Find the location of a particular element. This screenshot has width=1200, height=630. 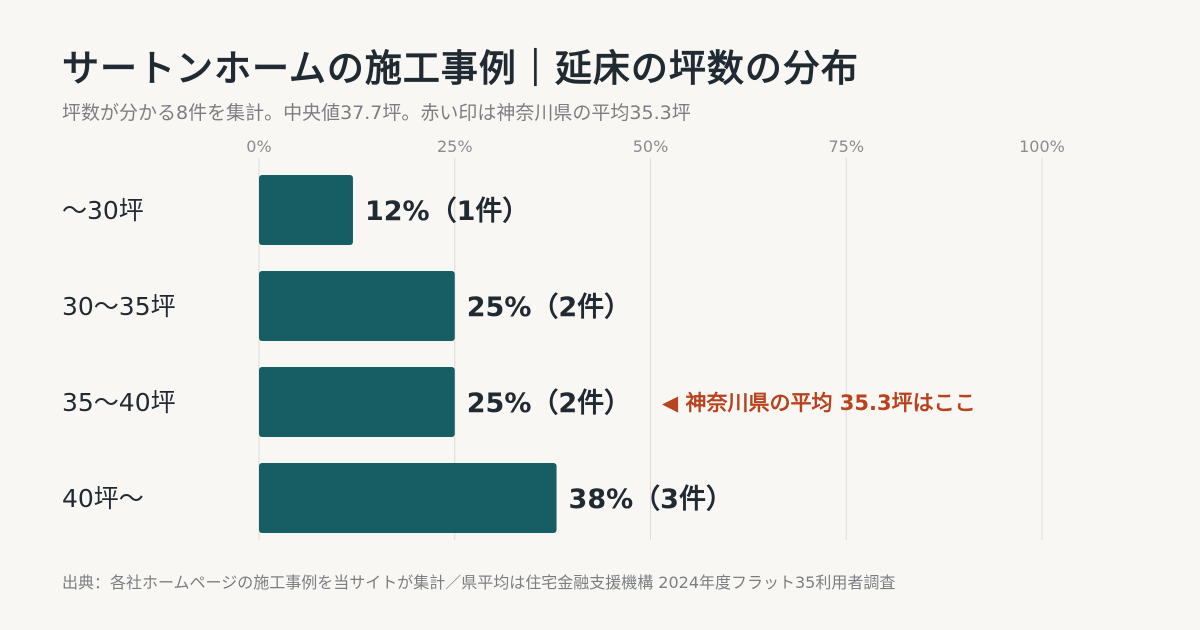

average-marker-annotation: ◀ 神奈川県の平均 35.3坪はここ is located at coordinates (819, 403).